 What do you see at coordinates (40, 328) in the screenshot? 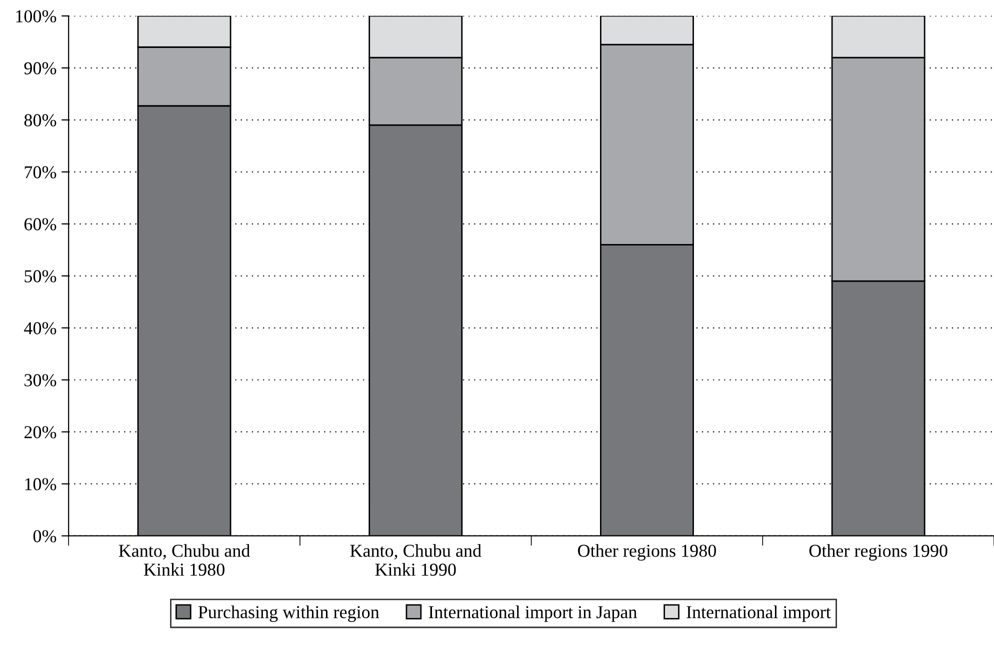
I see `y-tick-label: 40%` at bounding box center [40, 328].